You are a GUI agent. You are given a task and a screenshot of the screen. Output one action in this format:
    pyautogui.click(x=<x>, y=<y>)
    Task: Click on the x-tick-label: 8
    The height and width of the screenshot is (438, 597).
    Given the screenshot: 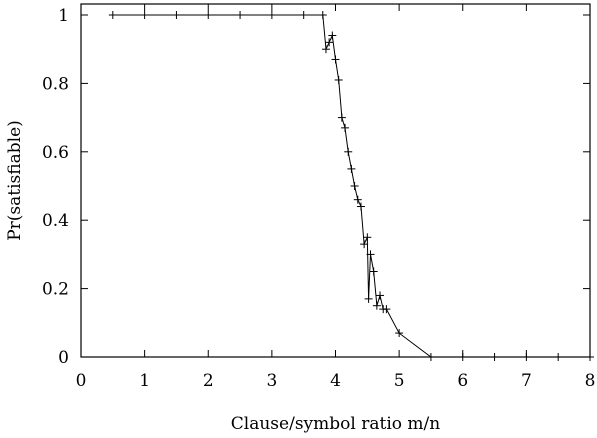 What is the action you would take?
    pyautogui.click(x=590, y=381)
    